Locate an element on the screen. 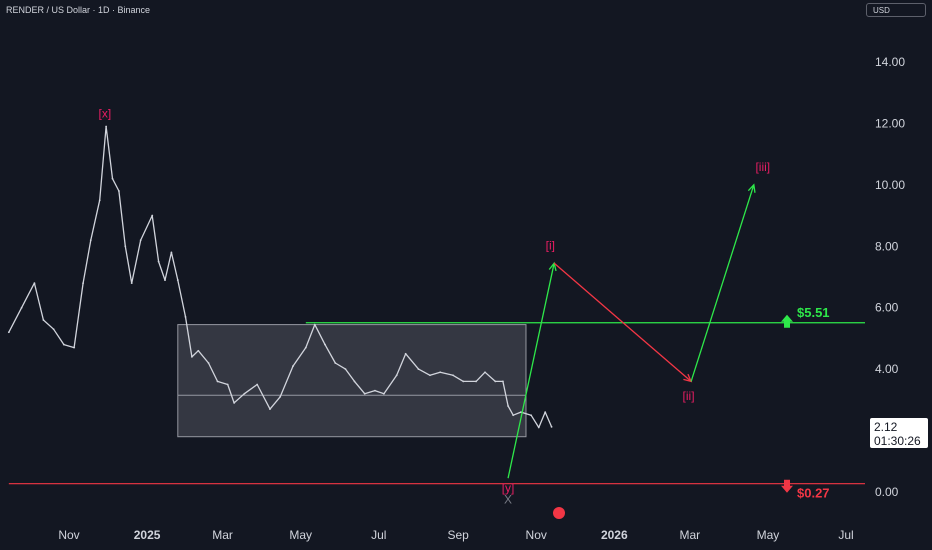  wave-label: [x] is located at coordinates (105, 113).